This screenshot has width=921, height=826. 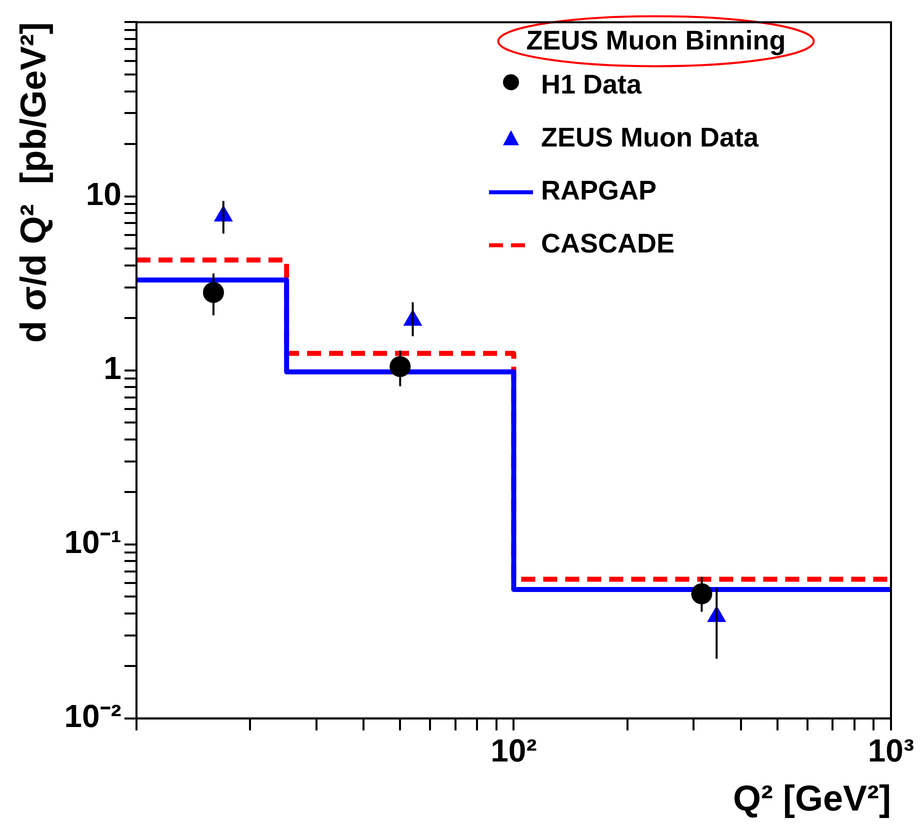 What do you see at coordinates (513, 750) in the screenshot?
I see `x-tick-label: 10²` at bounding box center [513, 750].